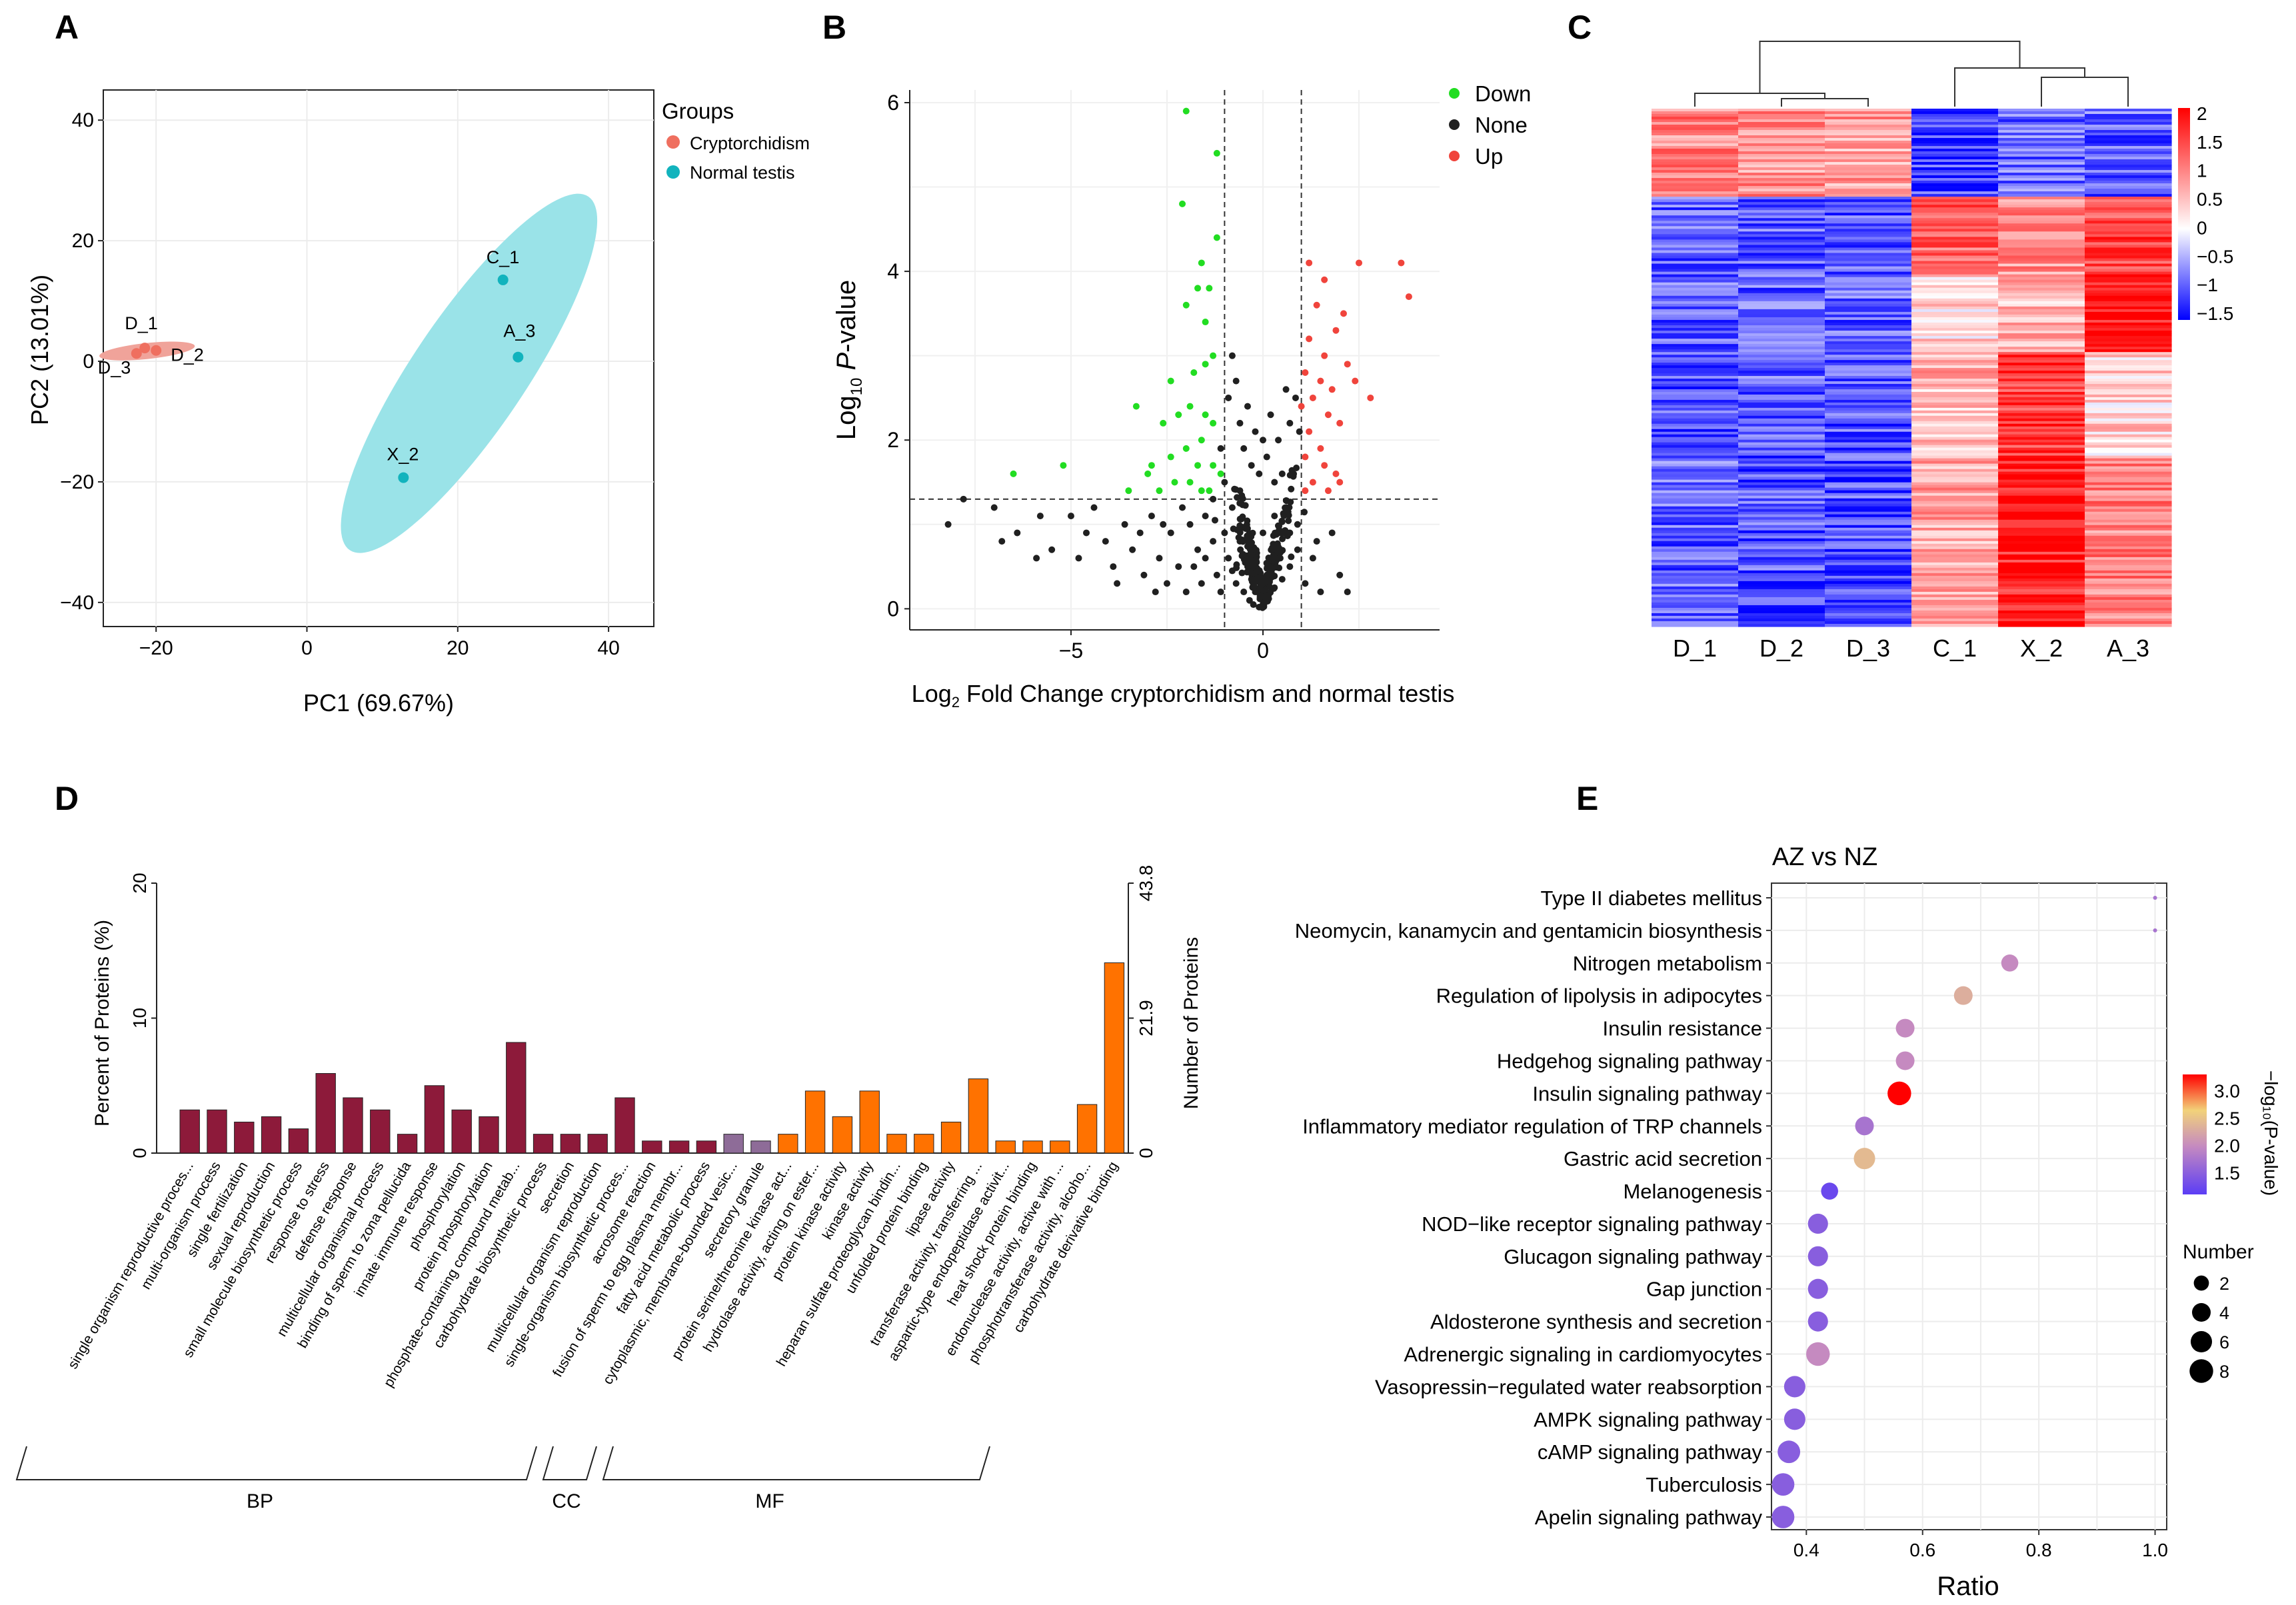  I want to click on volcano-y-axis-label: Log10 P-value, so click(849, 360).